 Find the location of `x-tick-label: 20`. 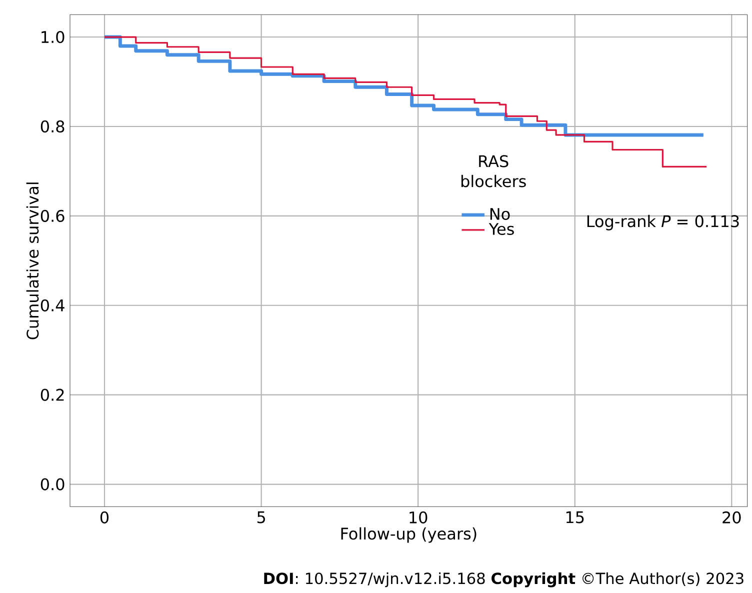

x-tick-label: 20 is located at coordinates (731, 517).